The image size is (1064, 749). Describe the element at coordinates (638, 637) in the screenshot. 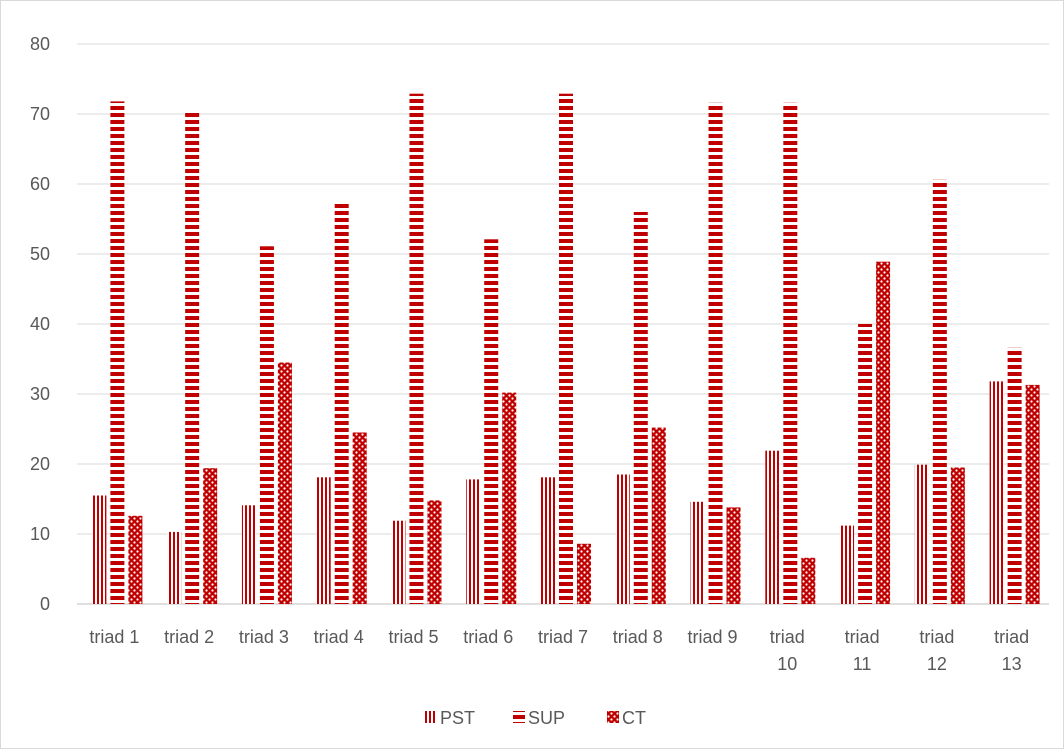

I see `x-tick-label: triad 8` at that location.